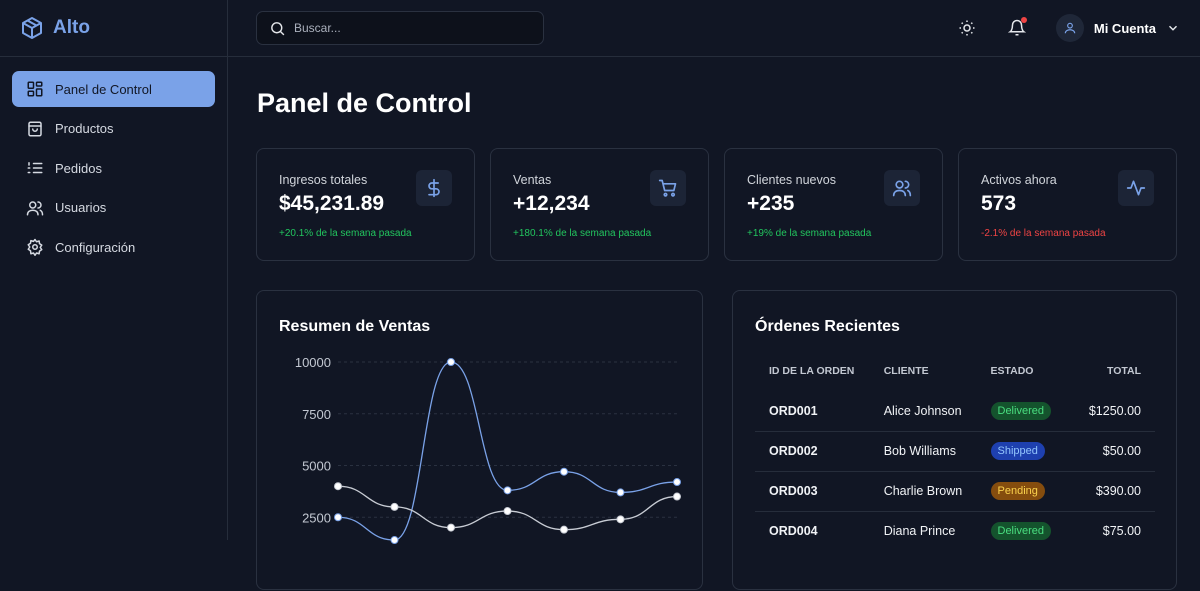 The height and width of the screenshot is (591, 1200). I want to click on dashboard-icon, so click(35, 89).